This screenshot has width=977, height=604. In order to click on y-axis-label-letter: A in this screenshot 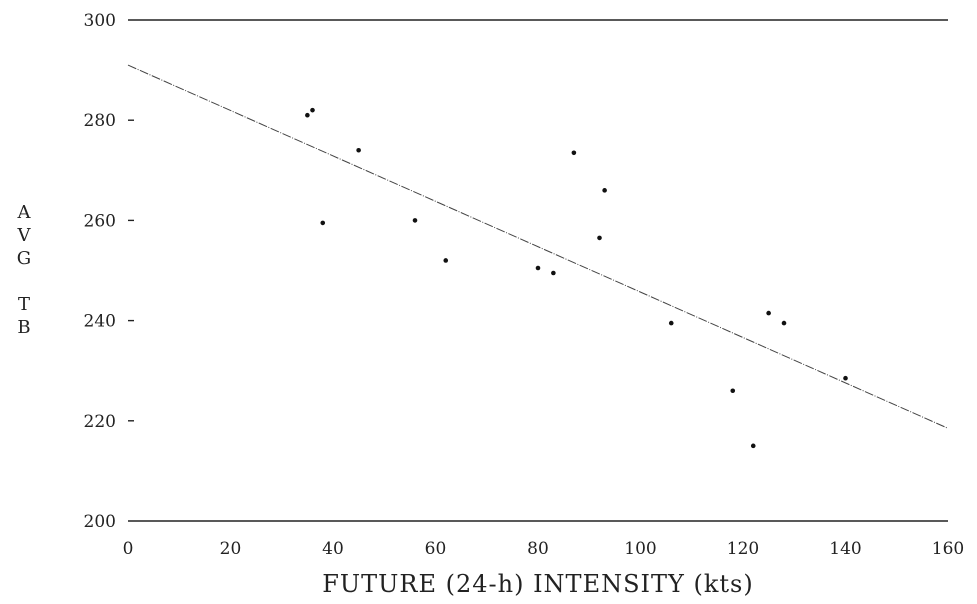, I will do `click(24, 212)`.